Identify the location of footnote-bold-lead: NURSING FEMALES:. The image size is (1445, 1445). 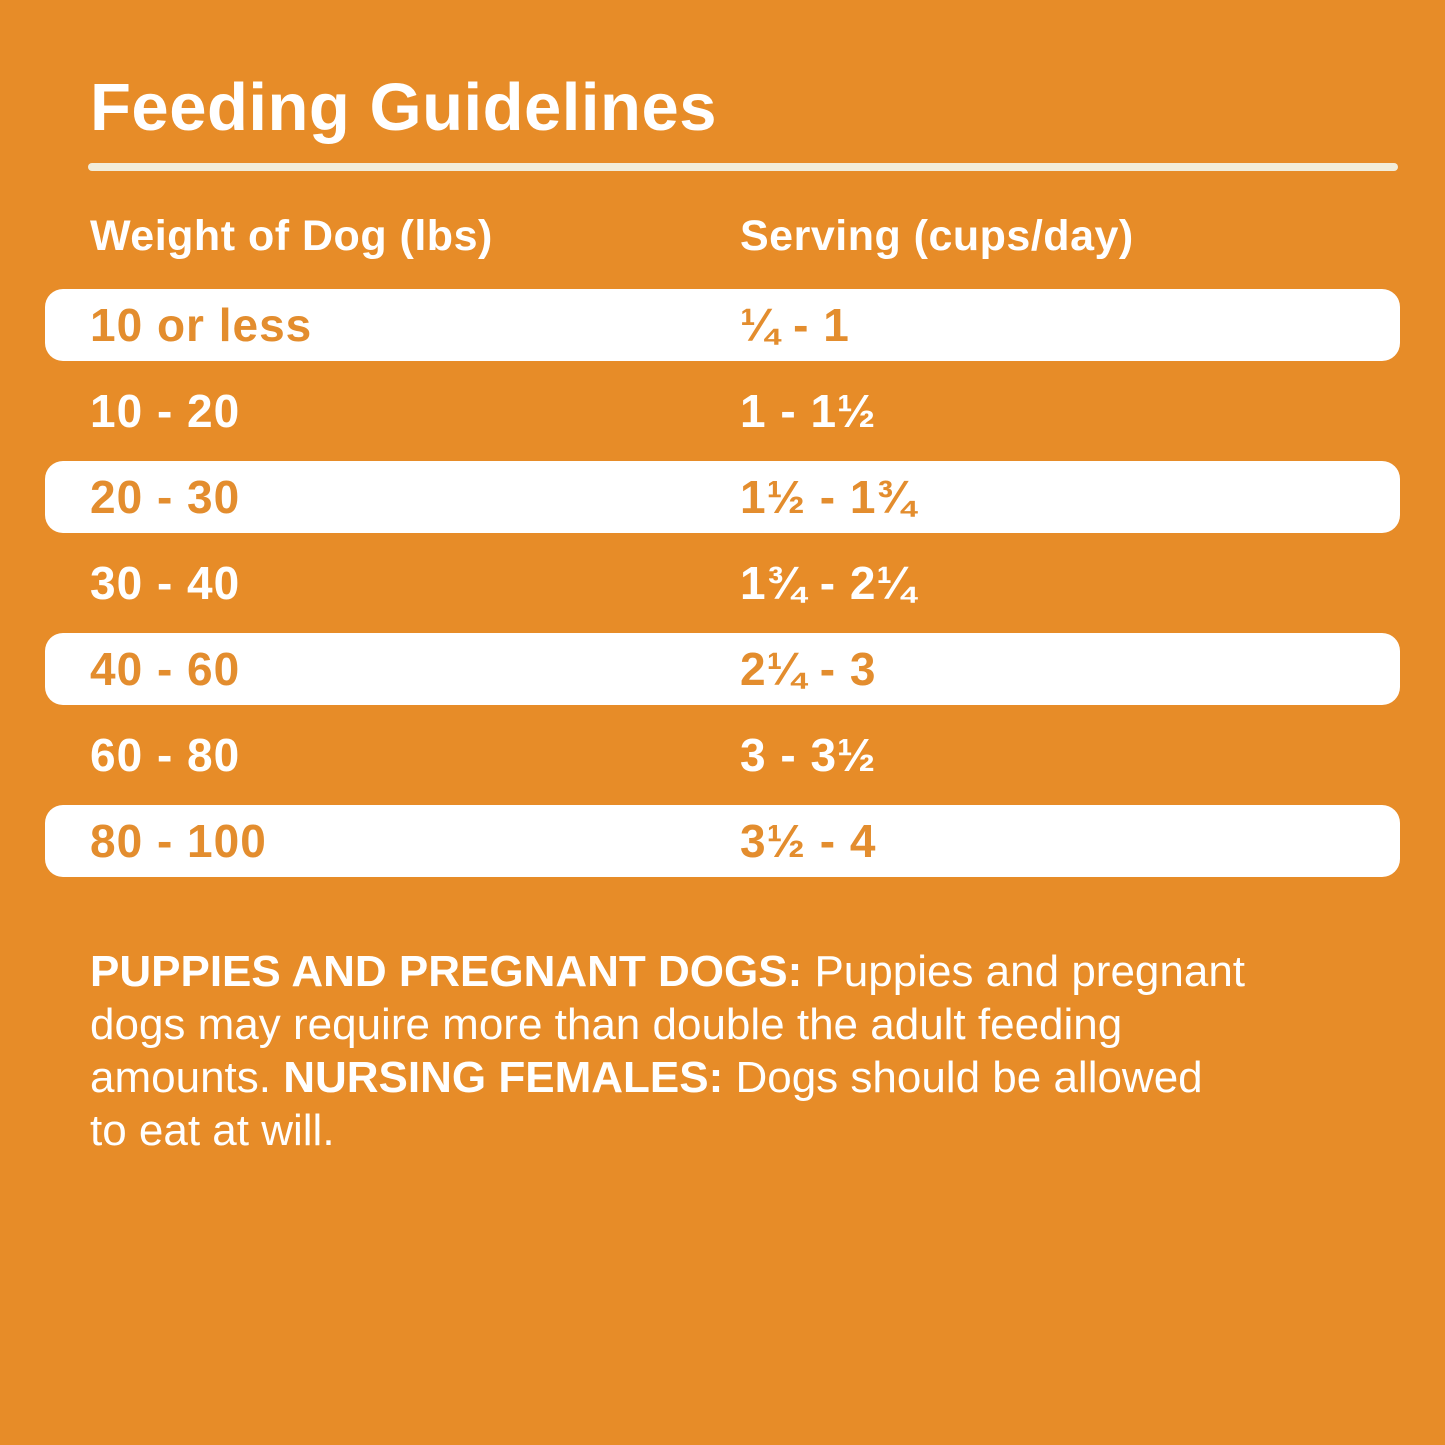
(509, 1077).